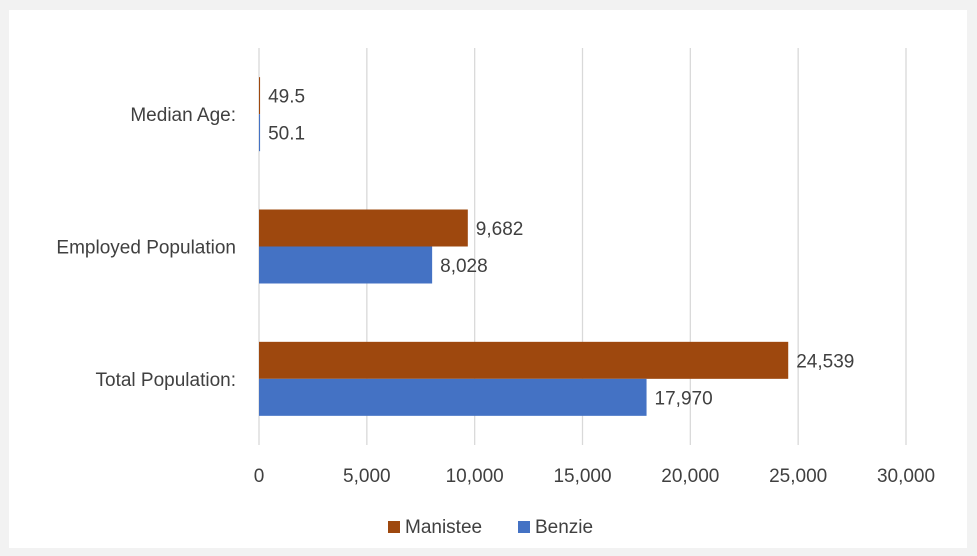 This screenshot has height=556, width=977. I want to click on data-label: 9,682, so click(500, 229).